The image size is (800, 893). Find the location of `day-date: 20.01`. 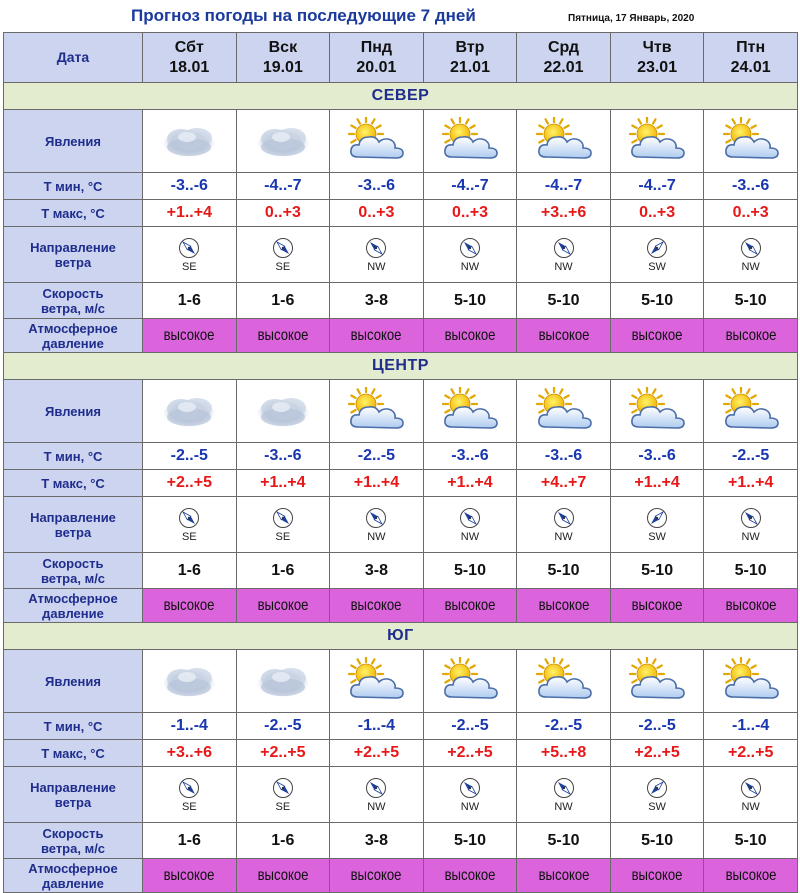

day-date: 20.01 is located at coordinates (376, 67).